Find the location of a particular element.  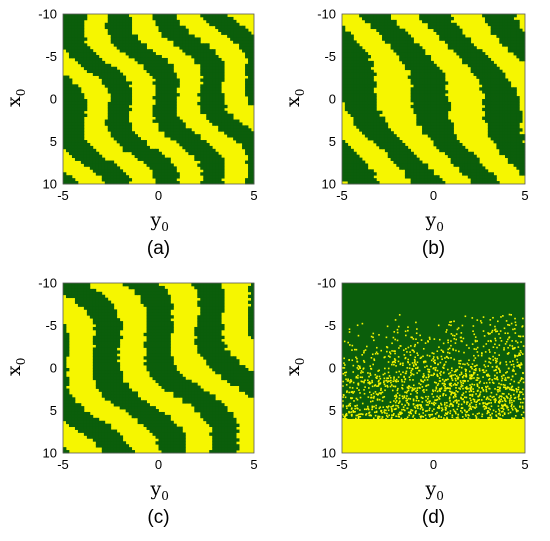

y-axis-label-b: x0 is located at coordinates (294, 98).